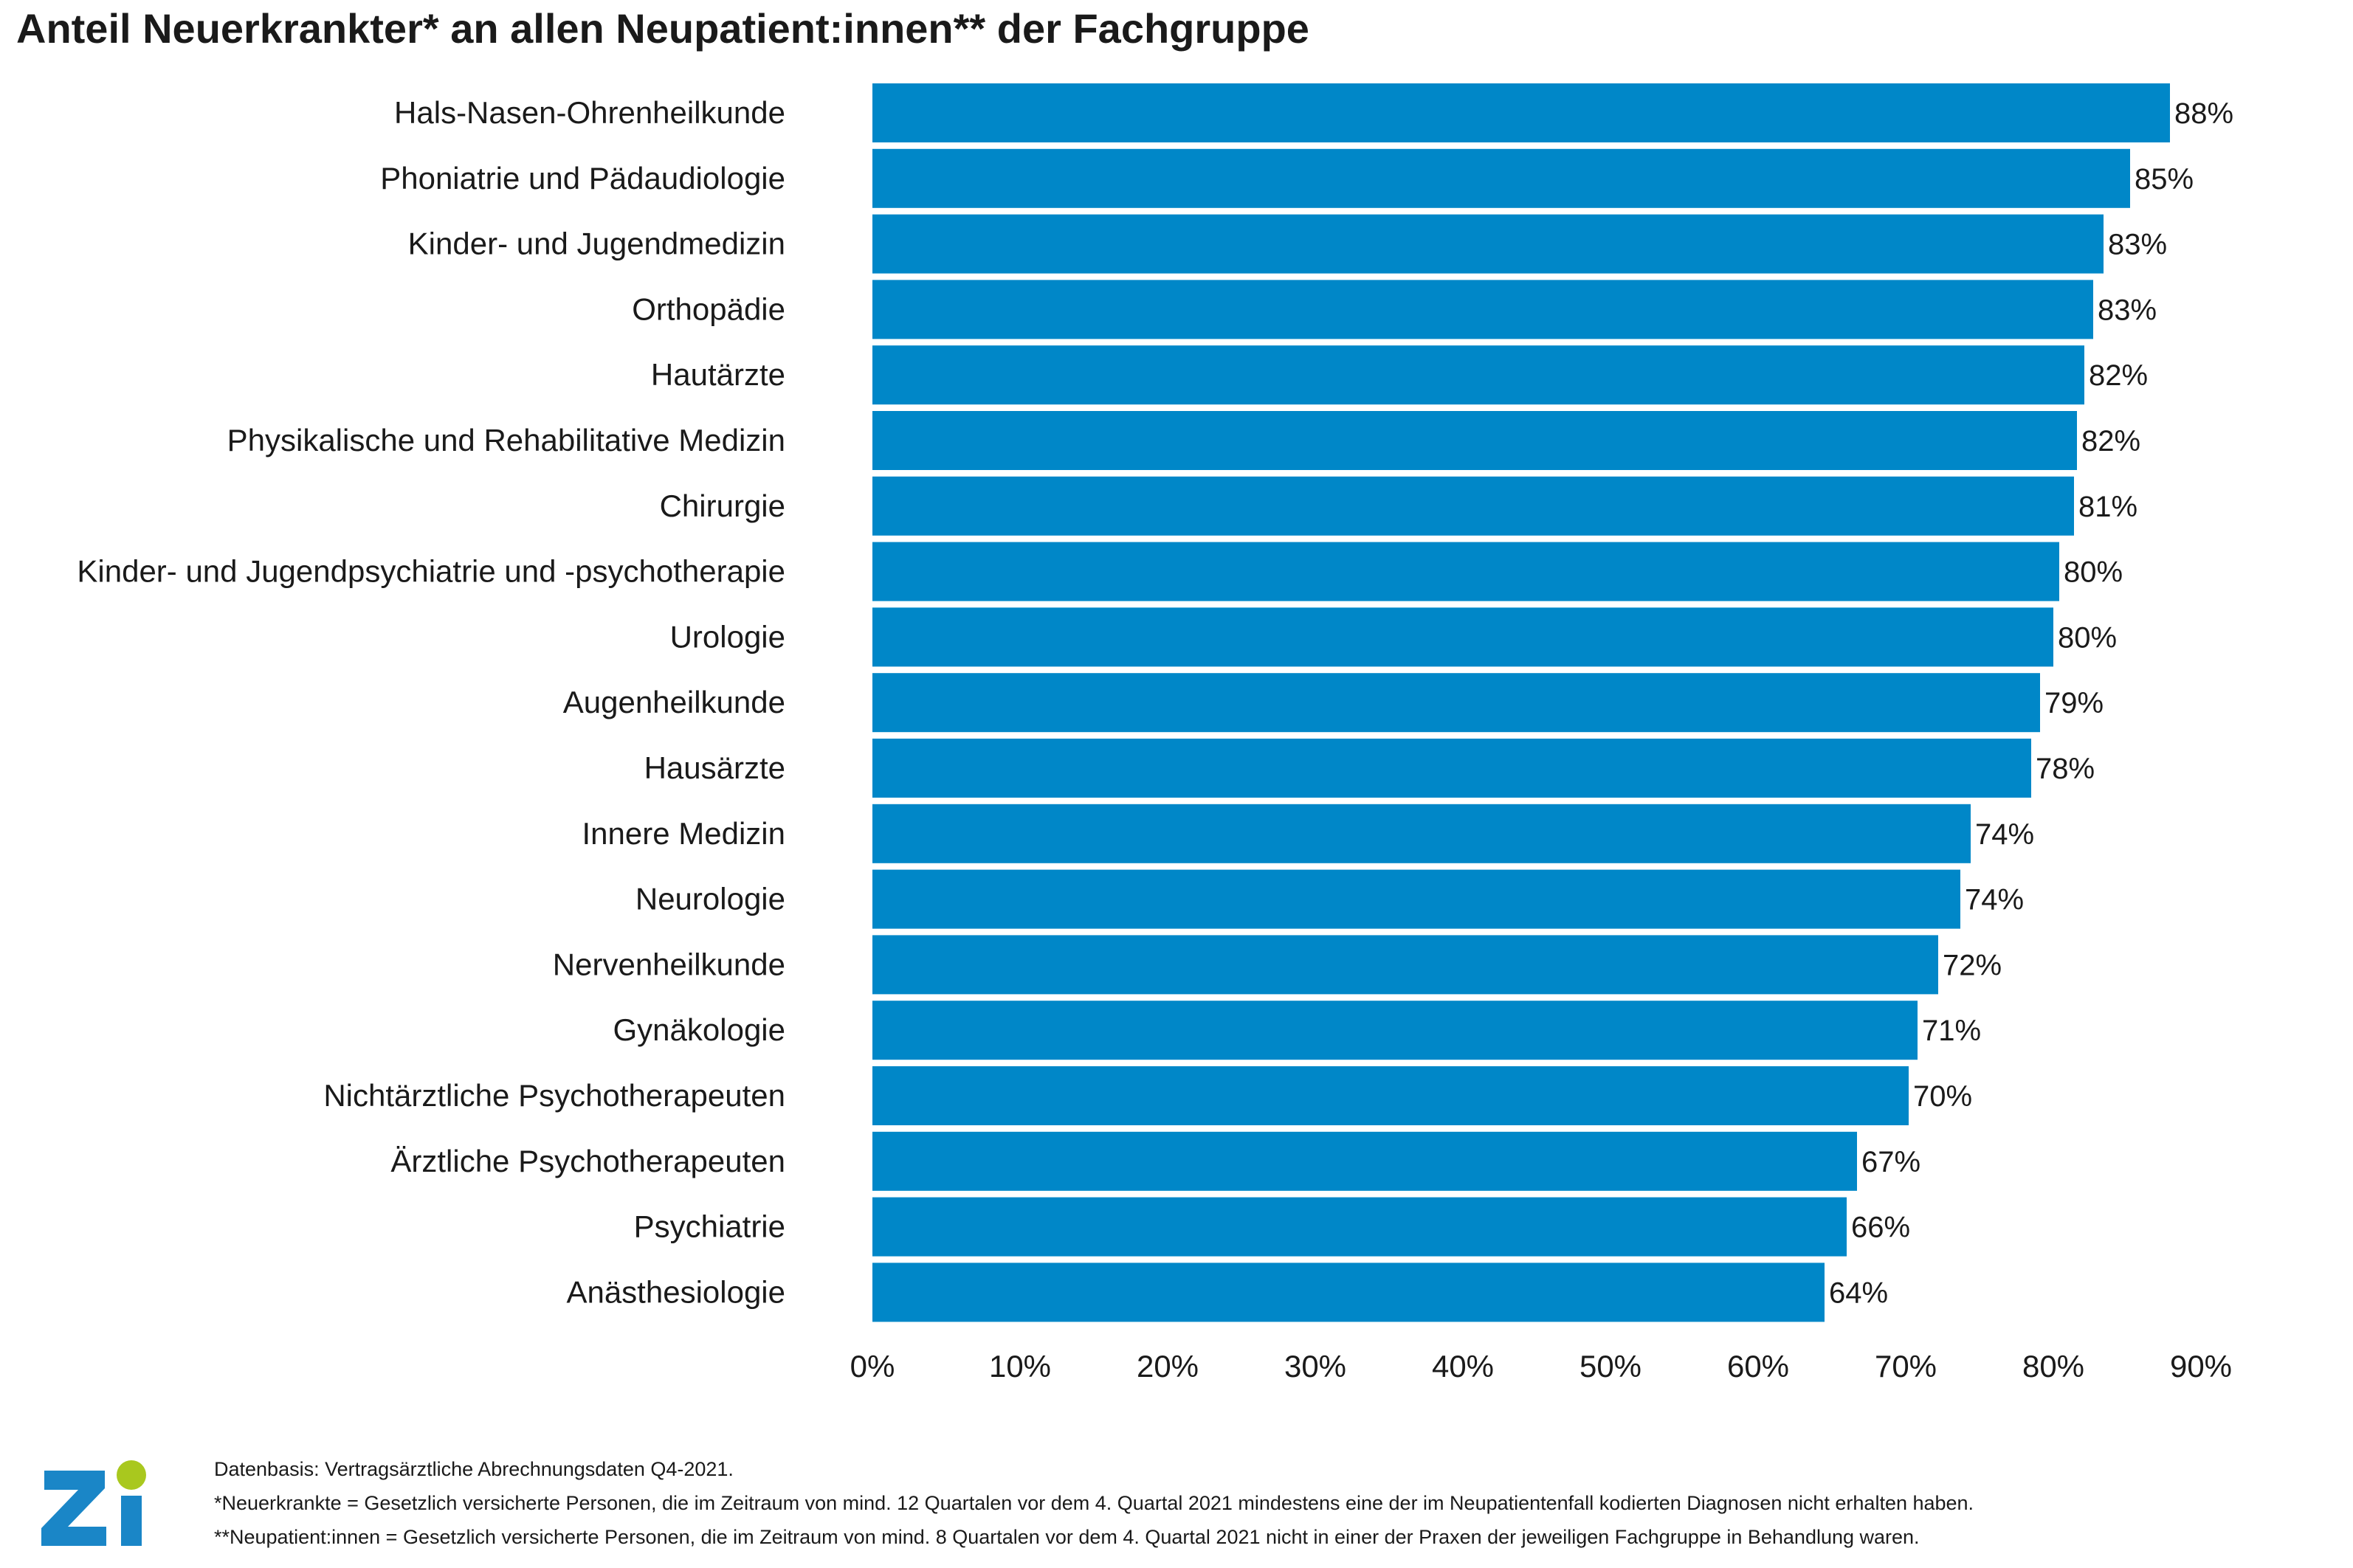  Describe the element at coordinates (675, 1291) in the screenshot. I see `category-label: Anästhesiologie` at that location.